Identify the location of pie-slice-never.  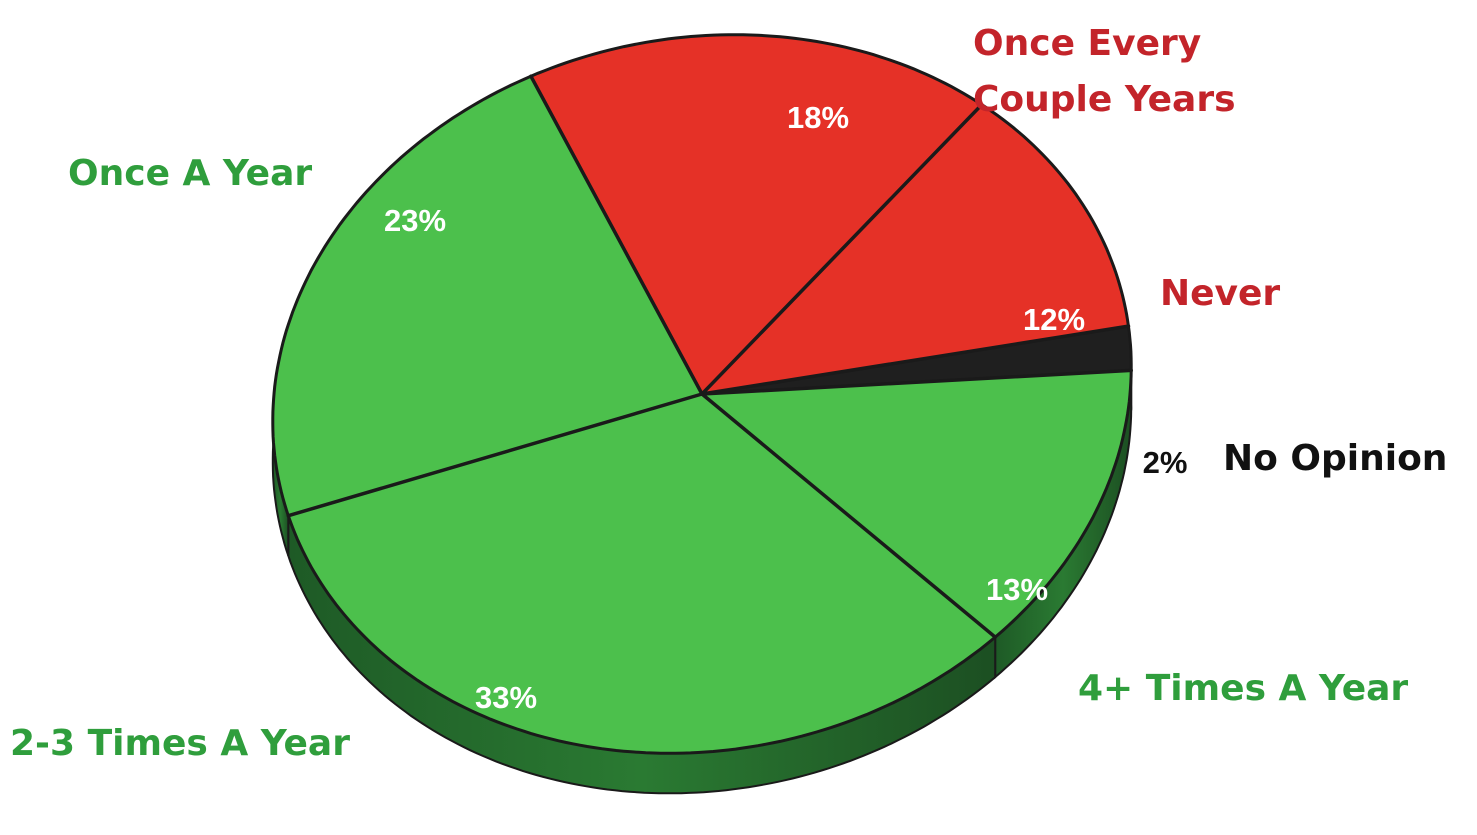
(915, 249).